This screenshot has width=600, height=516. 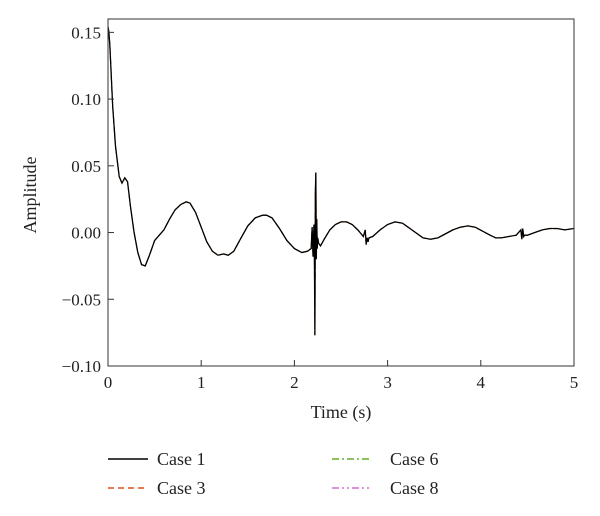 What do you see at coordinates (86, 32) in the screenshot?
I see `y-tick-label: 0.15` at bounding box center [86, 32].